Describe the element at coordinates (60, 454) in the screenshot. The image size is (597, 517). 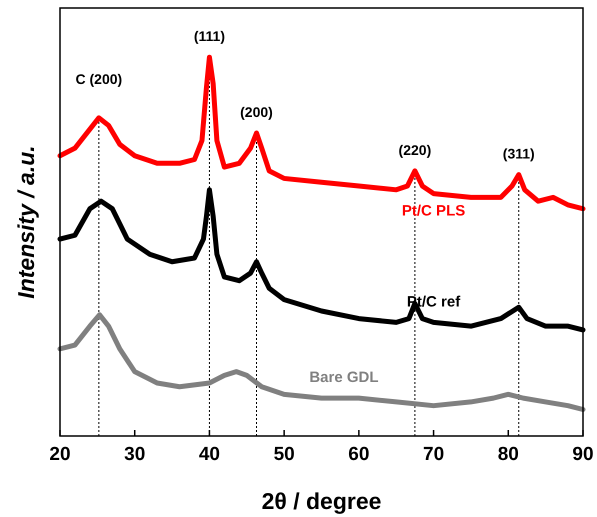
I see `x-tick-label: 20` at that location.